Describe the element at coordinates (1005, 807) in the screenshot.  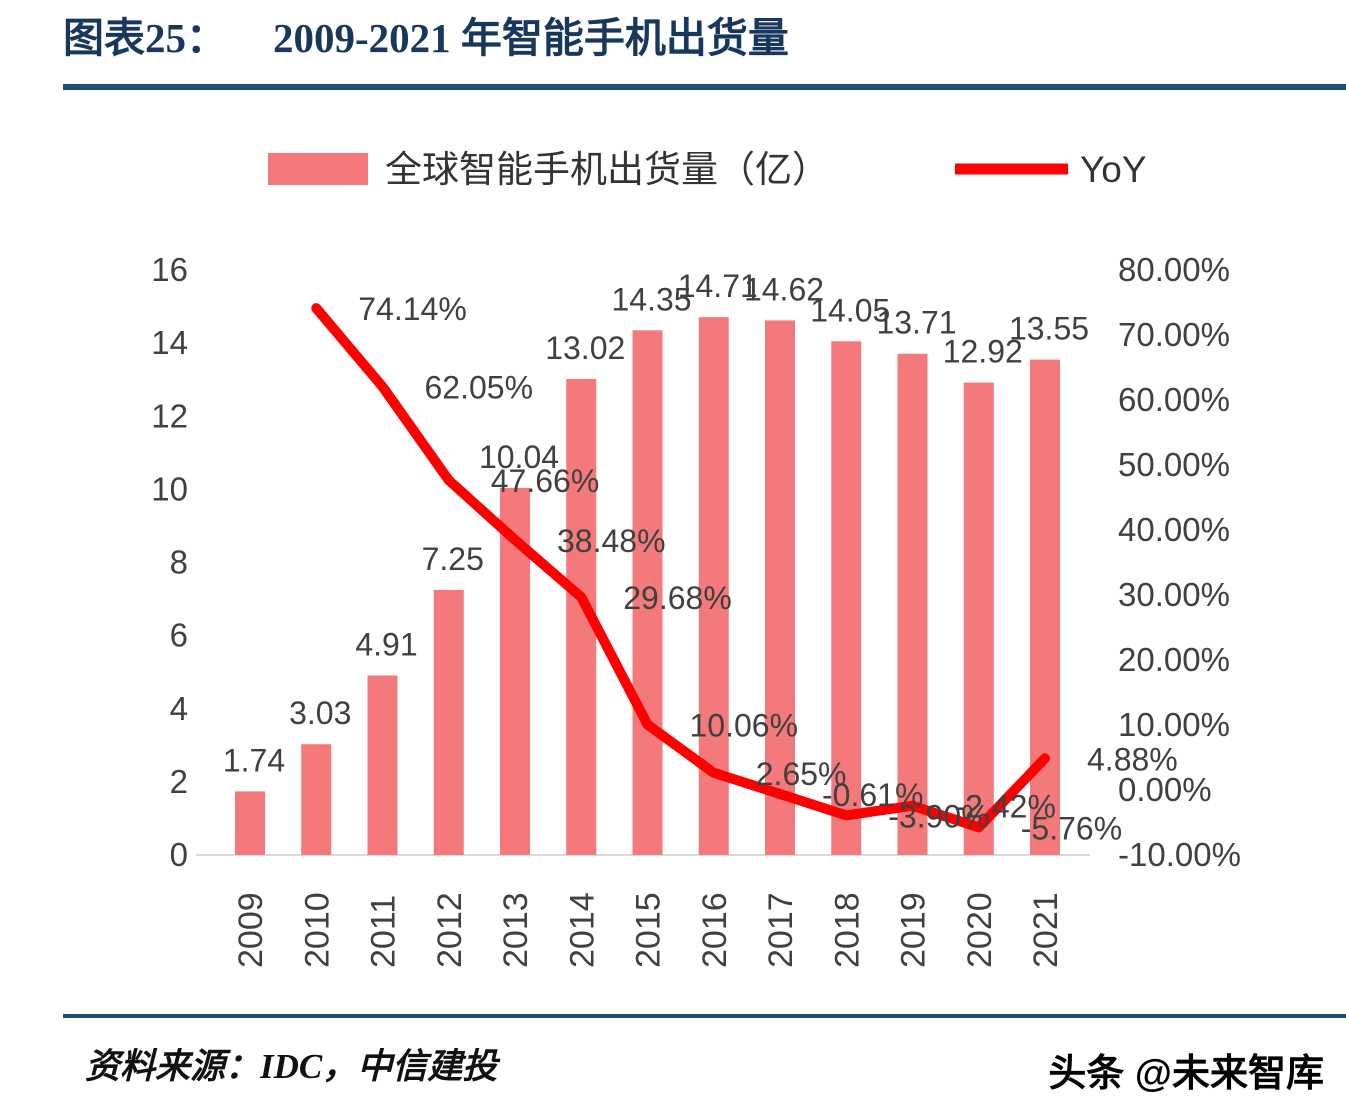
I see `yoy-value-label: -2.42%` at that location.